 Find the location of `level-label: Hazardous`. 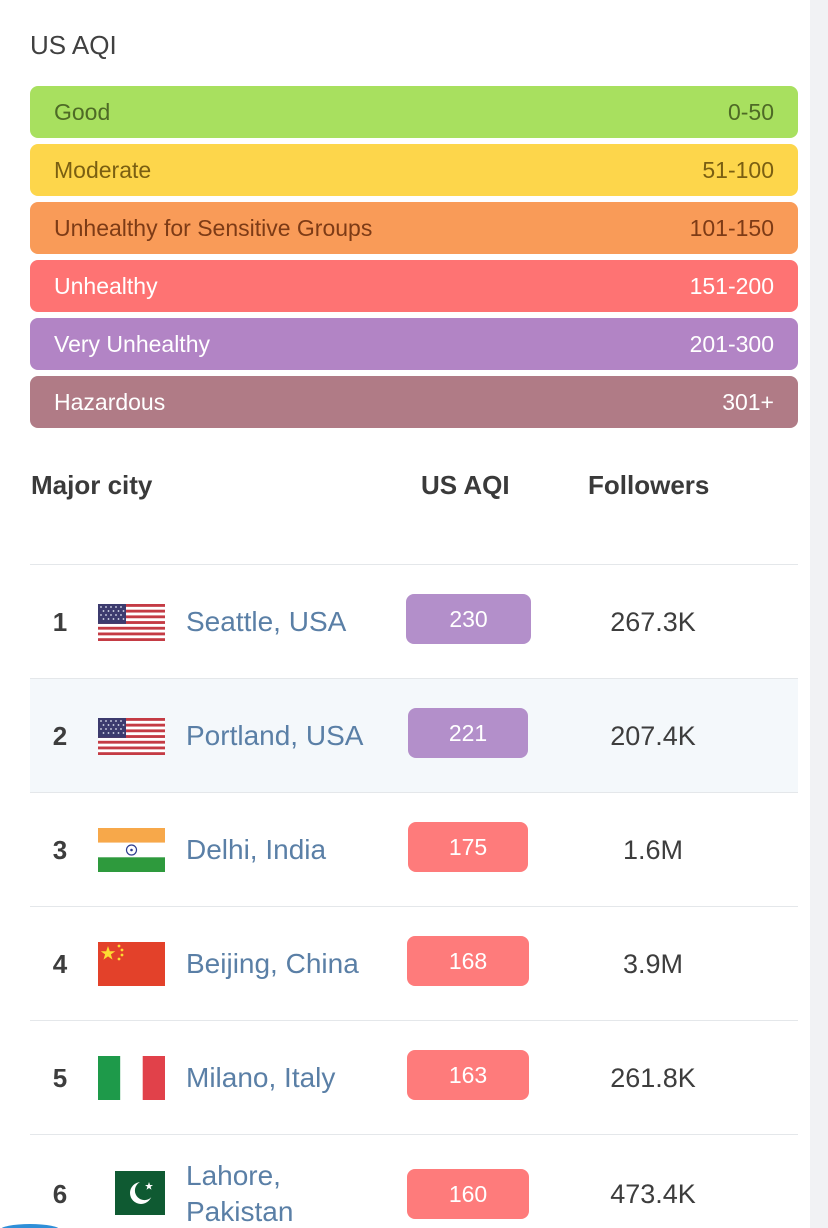

level-label: Hazardous is located at coordinates (110, 401).